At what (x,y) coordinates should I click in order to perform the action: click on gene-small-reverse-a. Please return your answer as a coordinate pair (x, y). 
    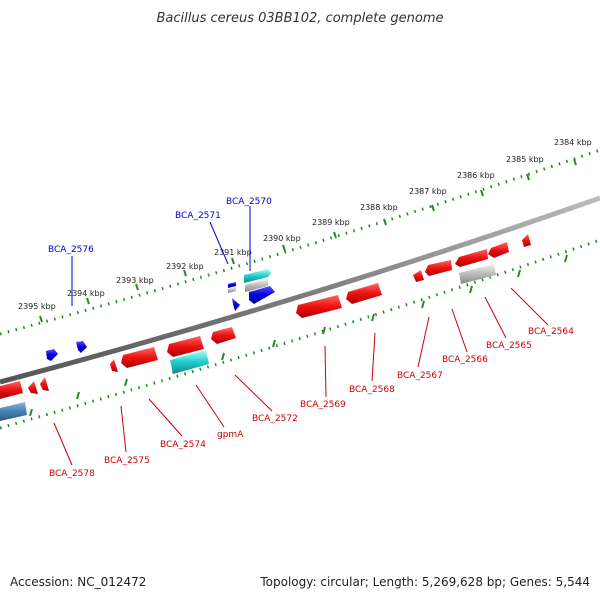
    Looking at the image, I should click on (418, 276).